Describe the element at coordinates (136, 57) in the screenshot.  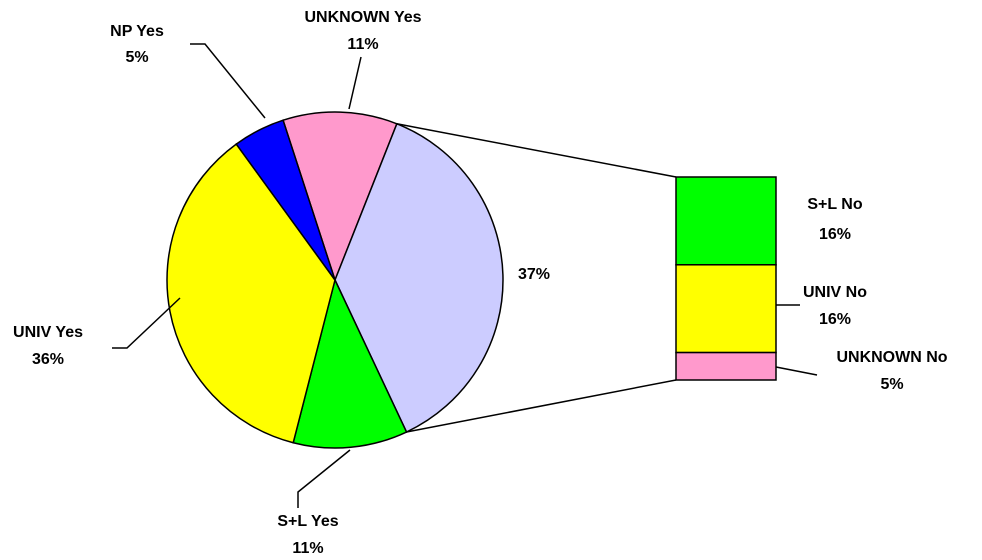
I see `slice-value: 5%` at that location.